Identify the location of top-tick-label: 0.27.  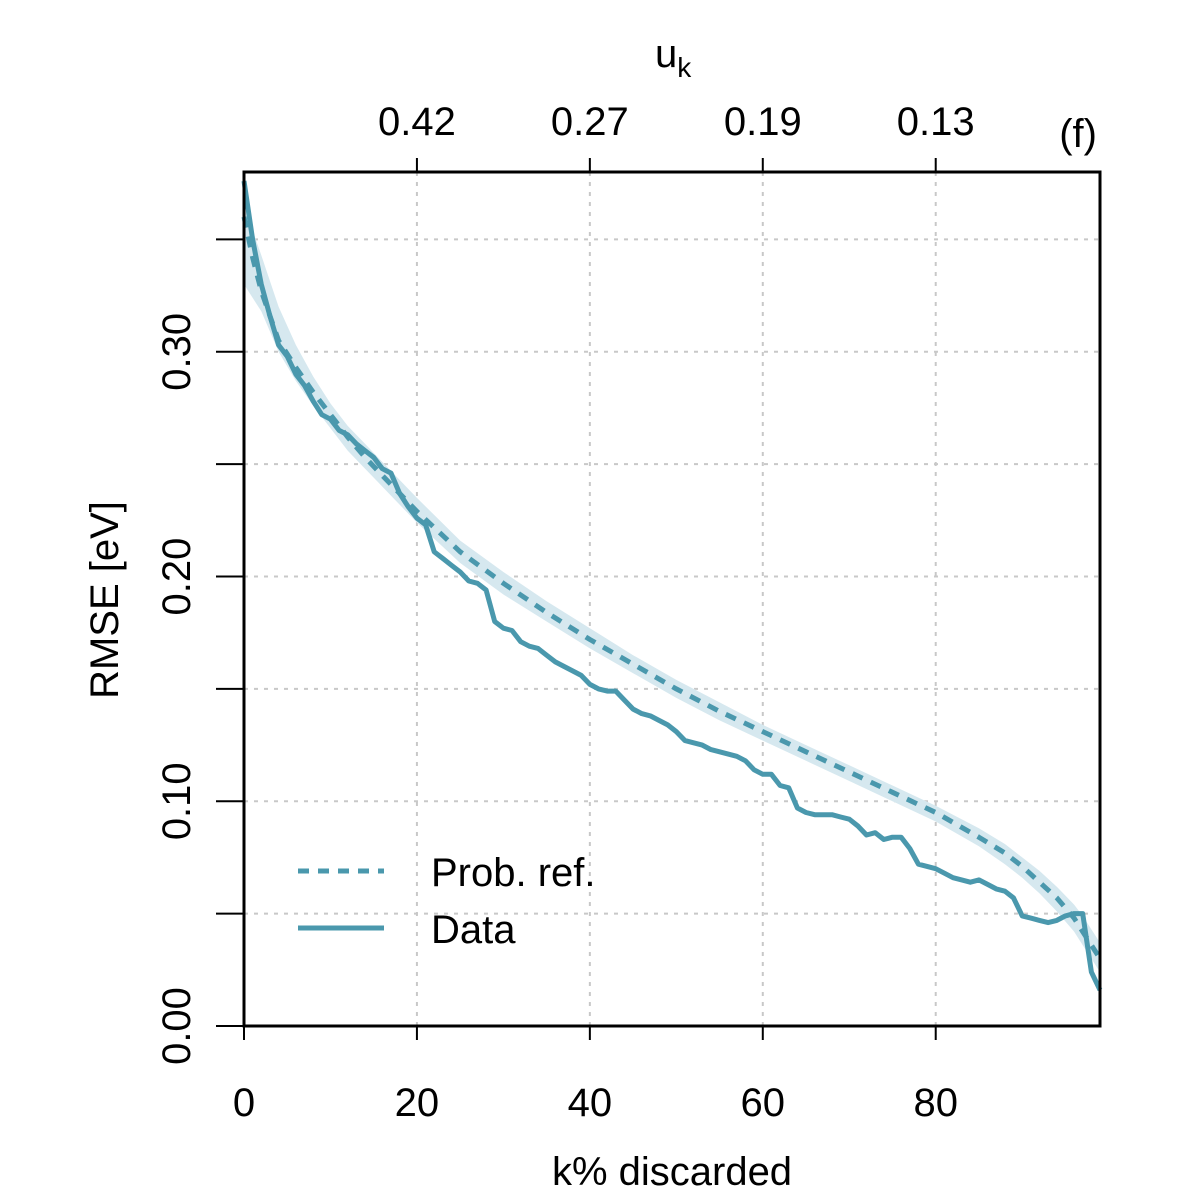
(590, 122).